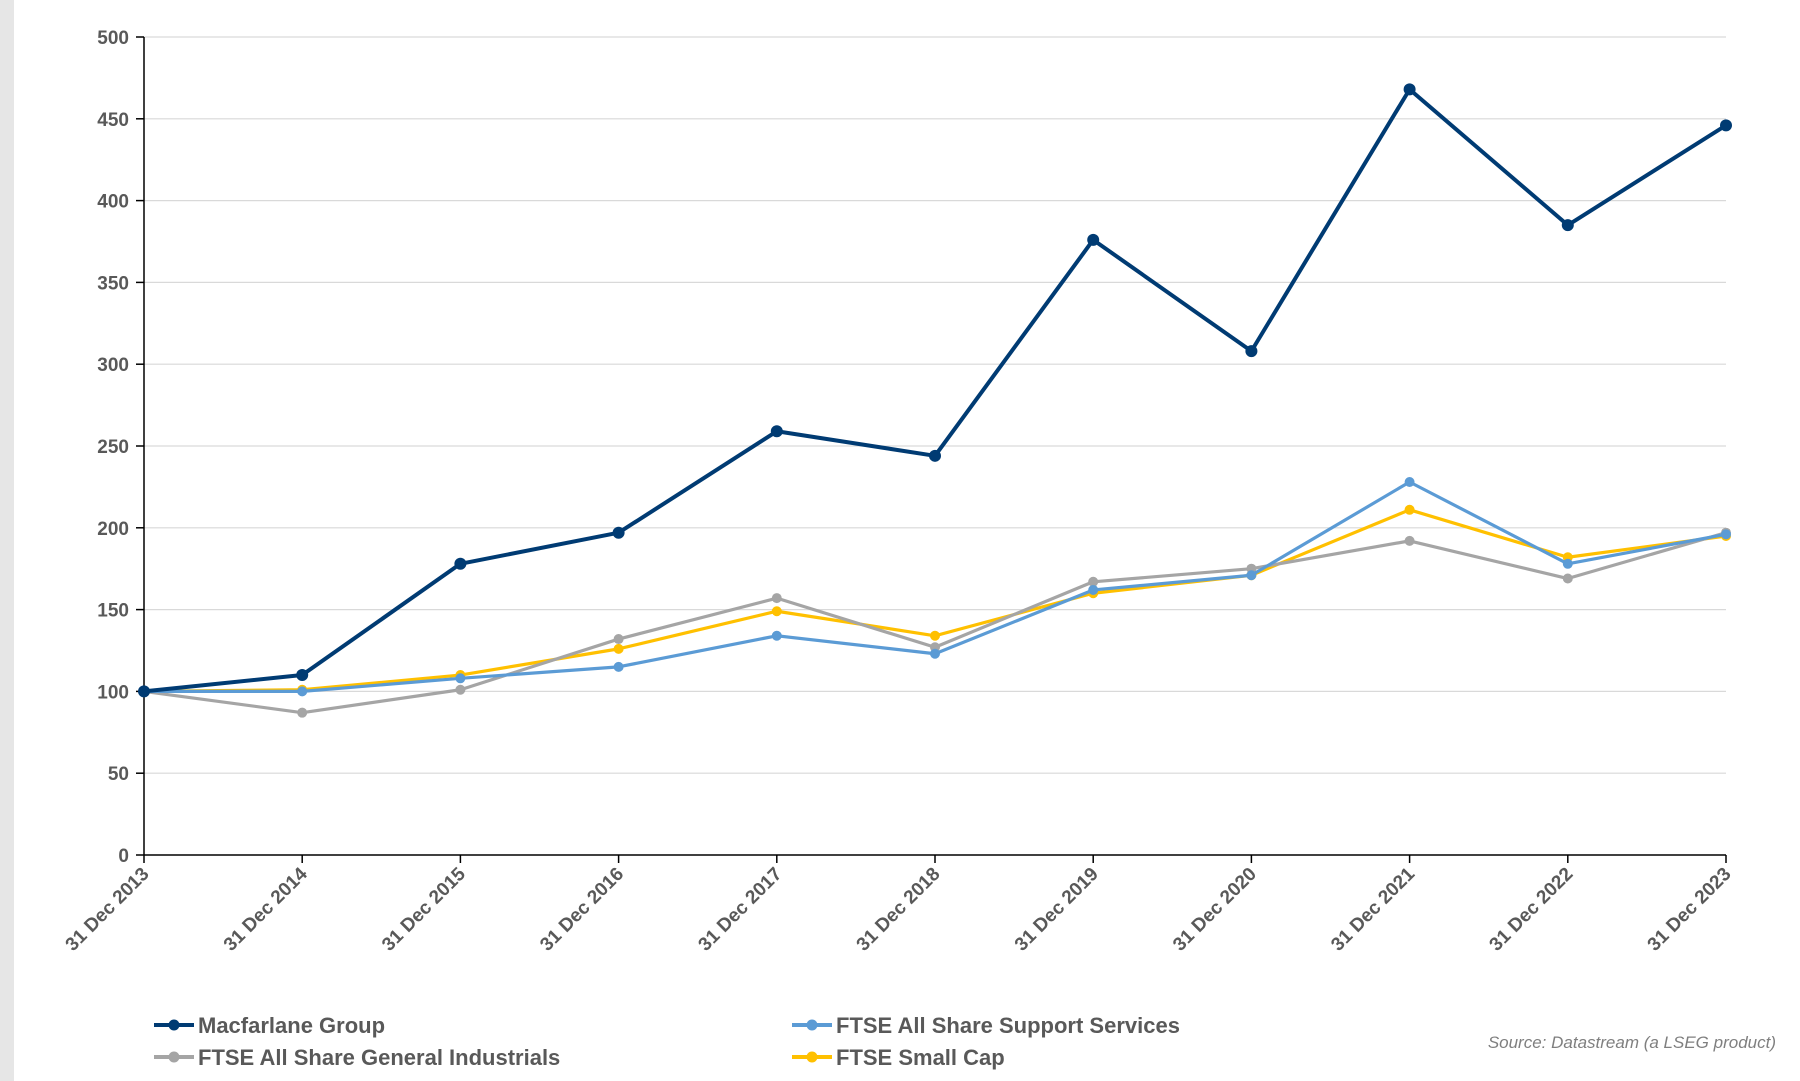  Describe the element at coordinates (113, 692) in the screenshot. I see `y-tick-label: 100` at that location.